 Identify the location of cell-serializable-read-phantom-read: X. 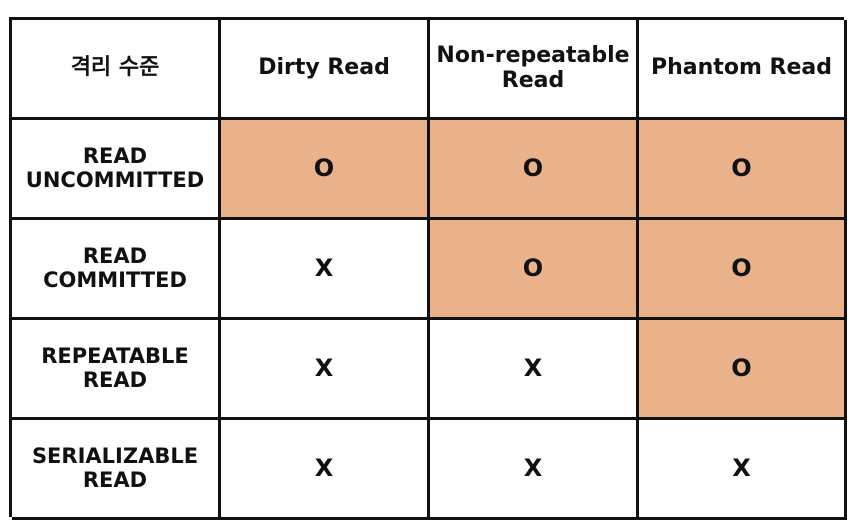
(743, 470).